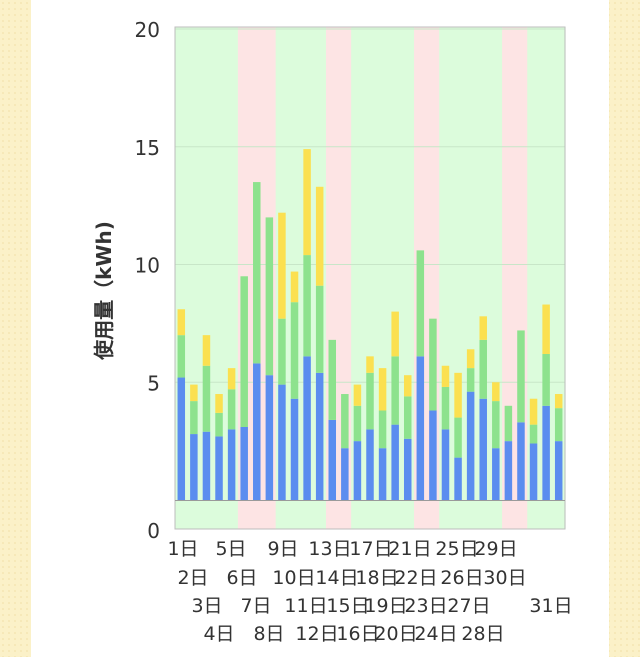 The width and height of the screenshot is (640, 657). What do you see at coordinates (241, 578) in the screenshot?
I see `x-tick-label-6: 6日` at bounding box center [241, 578].